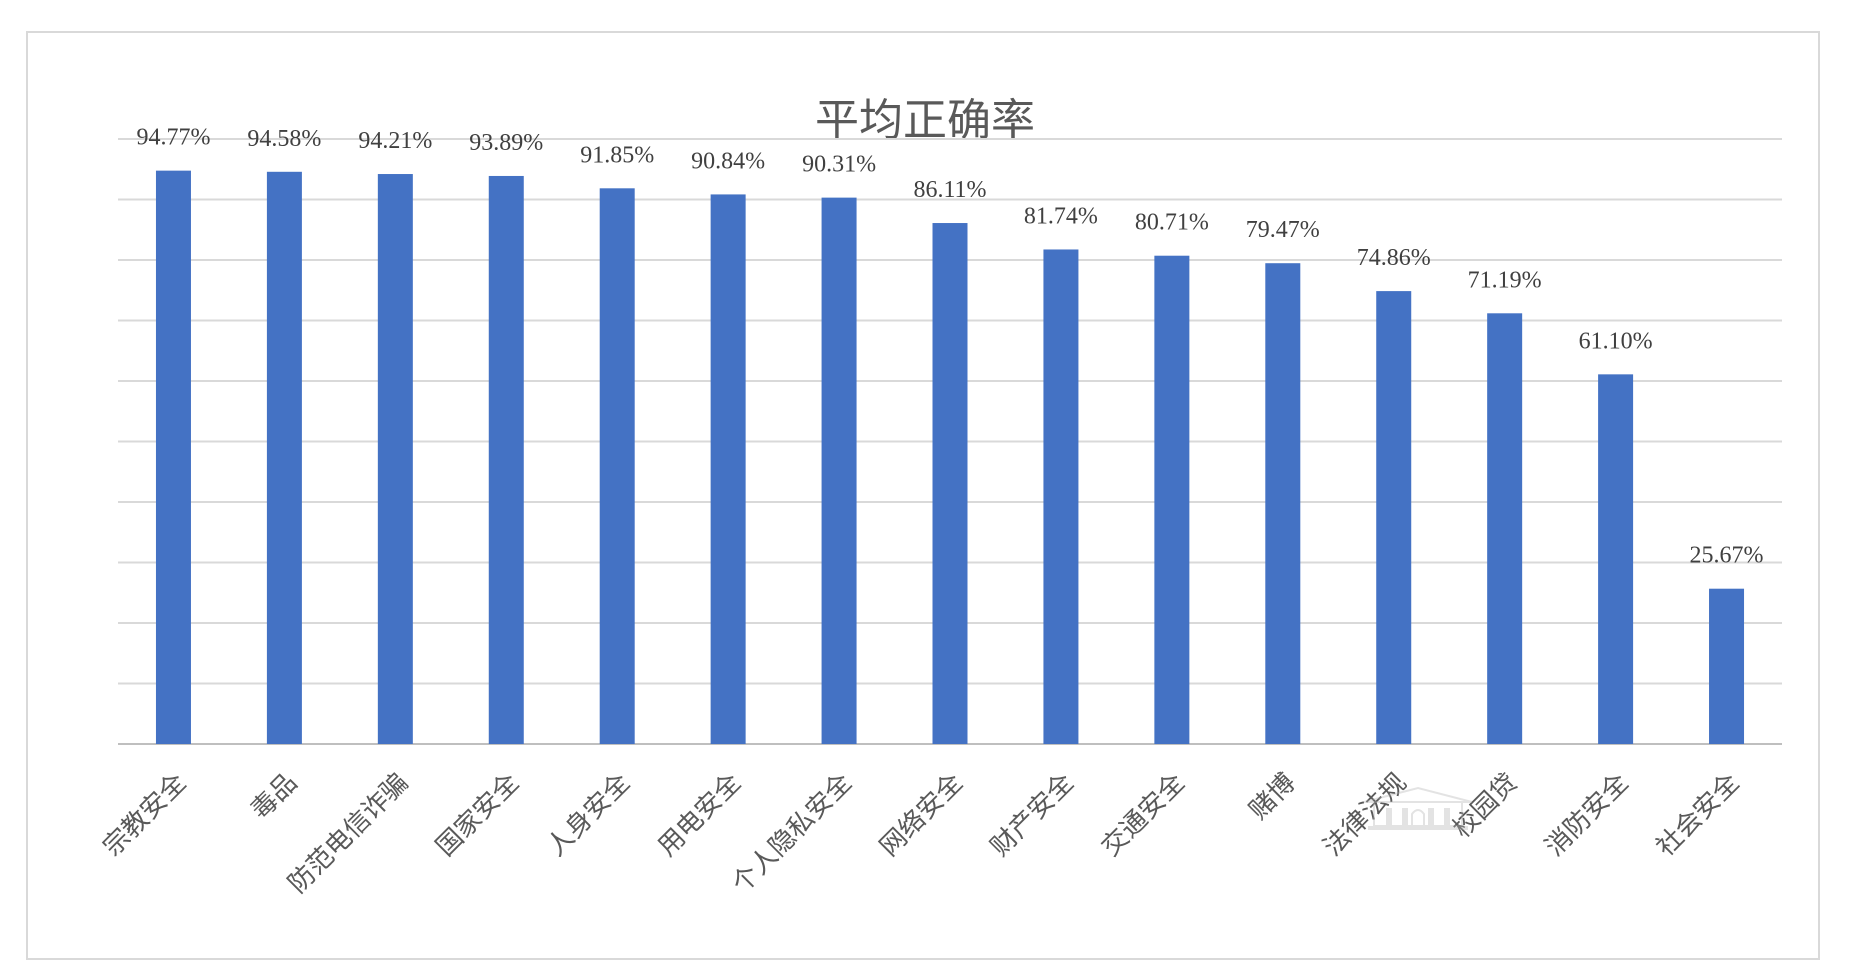  What do you see at coordinates (1283, 230) in the screenshot?
I see `data-label: 79.47%` at bounding box center [1283, 230].